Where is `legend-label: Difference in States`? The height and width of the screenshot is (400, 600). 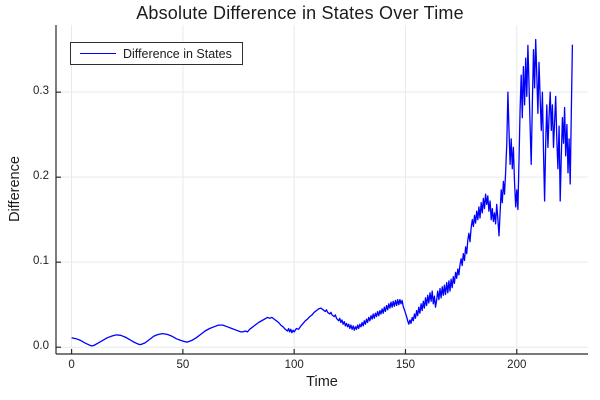 legend-label: Difference in States is located at coordinates (177, 53).